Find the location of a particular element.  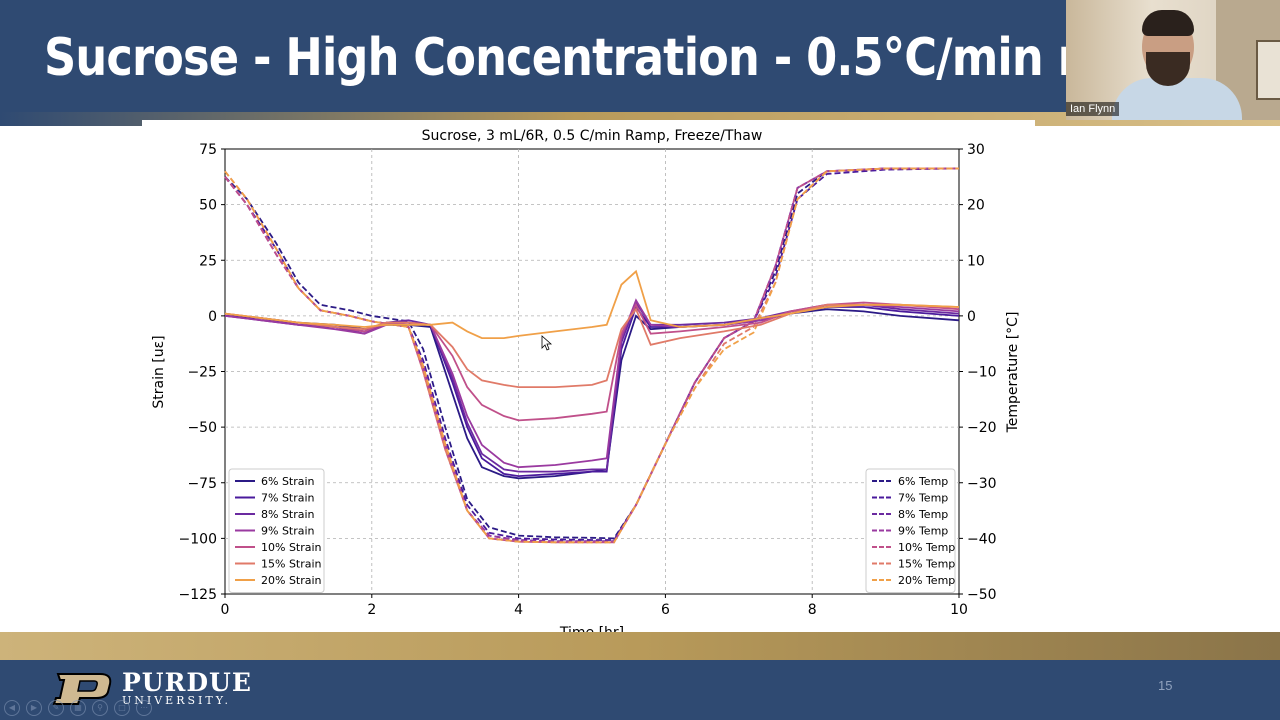

x-tick-label: 8 is located at coordinates (812, 610).